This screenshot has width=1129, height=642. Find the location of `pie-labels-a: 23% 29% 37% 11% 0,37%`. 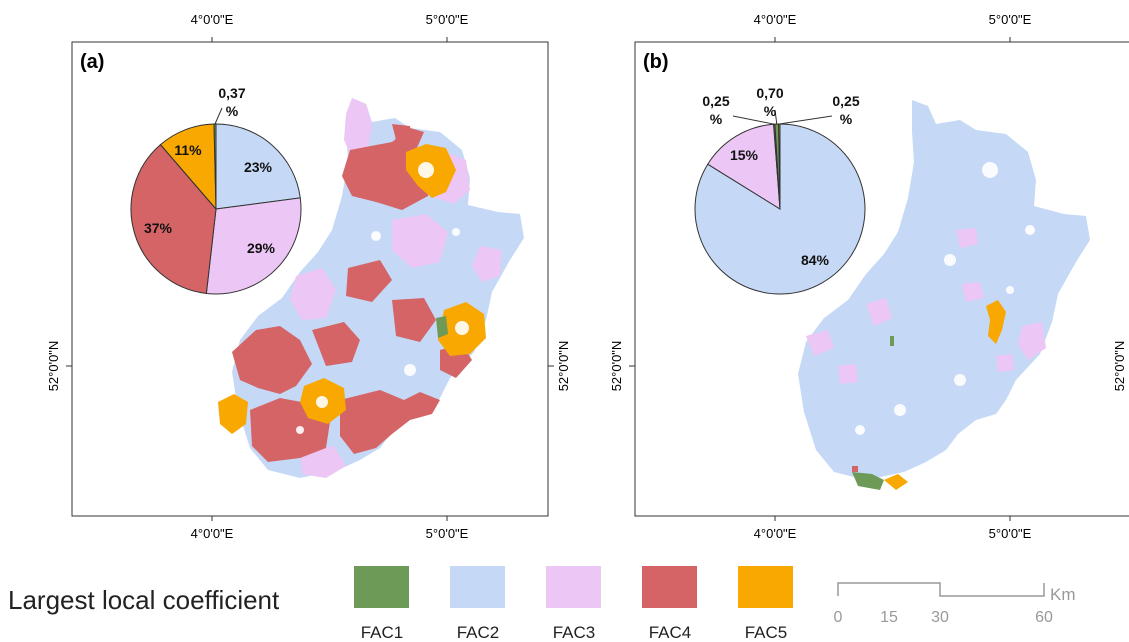

pie-labels-a: 23% 29% 37% 11% 0,37% is located at coordinates (210, 170).